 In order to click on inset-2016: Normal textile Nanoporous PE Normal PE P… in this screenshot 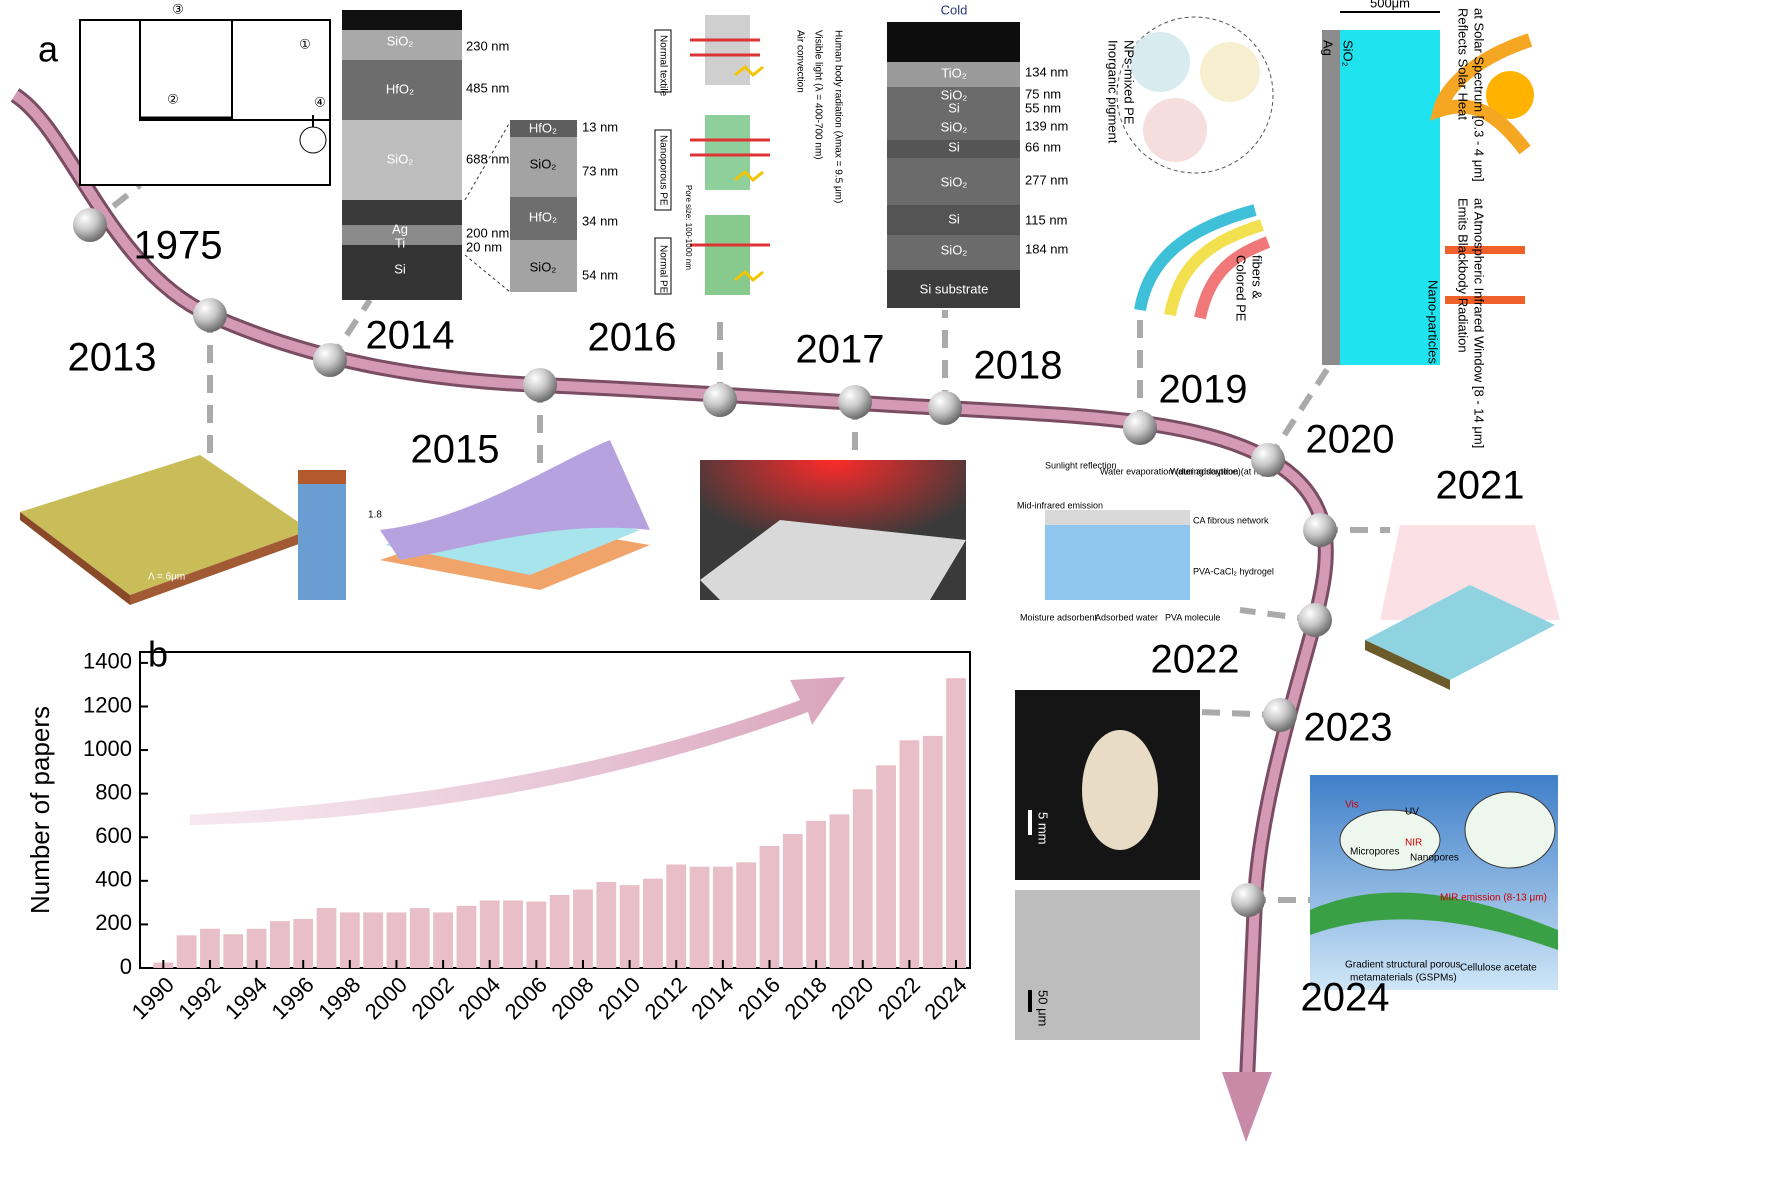, I will do `click(748, 155)`.